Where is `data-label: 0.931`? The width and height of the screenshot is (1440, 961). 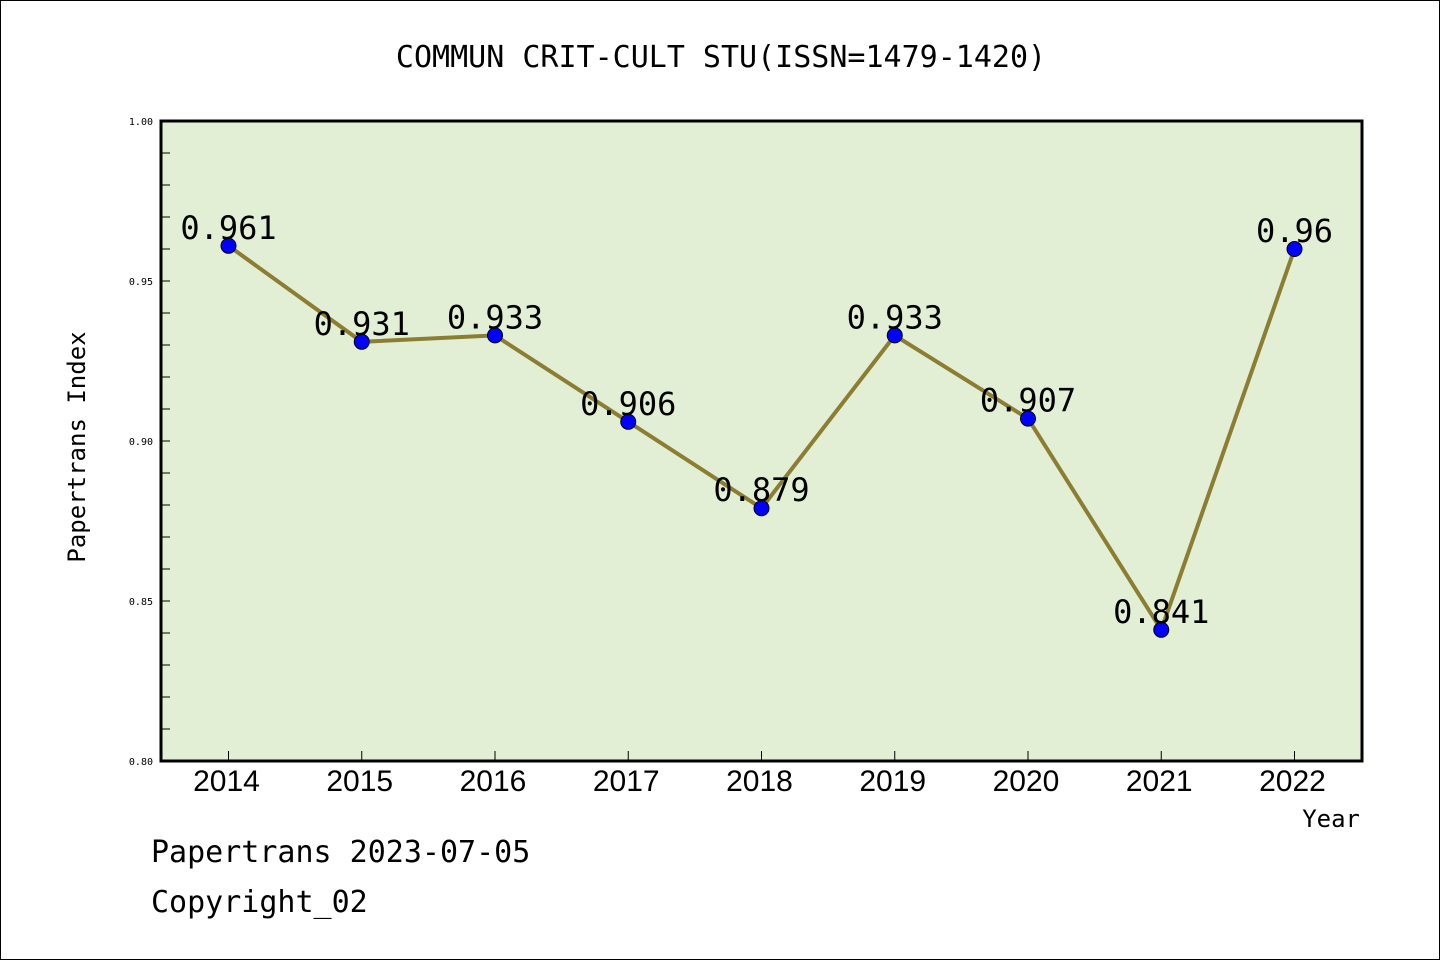 data-label: 0.931 is located at coordinates (362, 324).